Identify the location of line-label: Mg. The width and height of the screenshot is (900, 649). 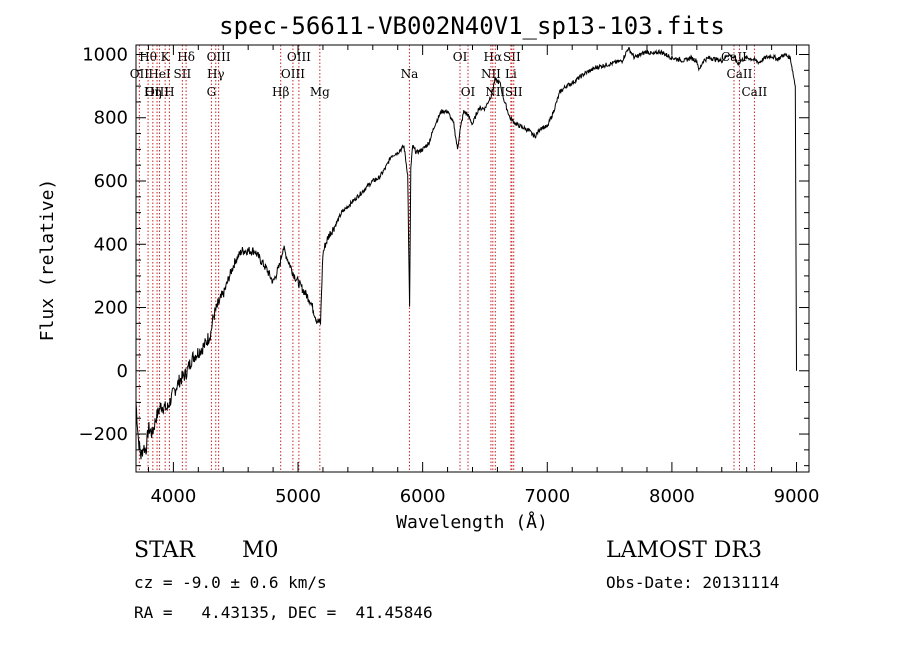
(320, 92).